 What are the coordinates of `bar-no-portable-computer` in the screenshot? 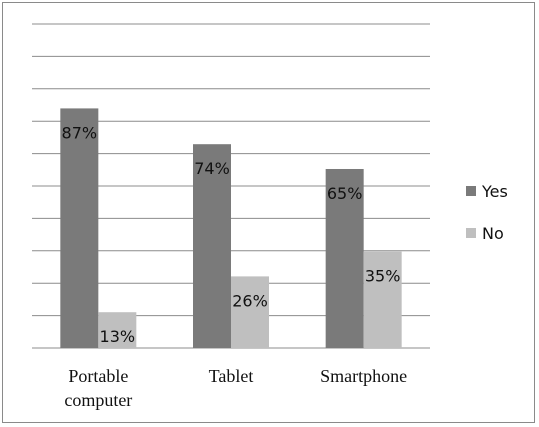 It's located at (117, 330).